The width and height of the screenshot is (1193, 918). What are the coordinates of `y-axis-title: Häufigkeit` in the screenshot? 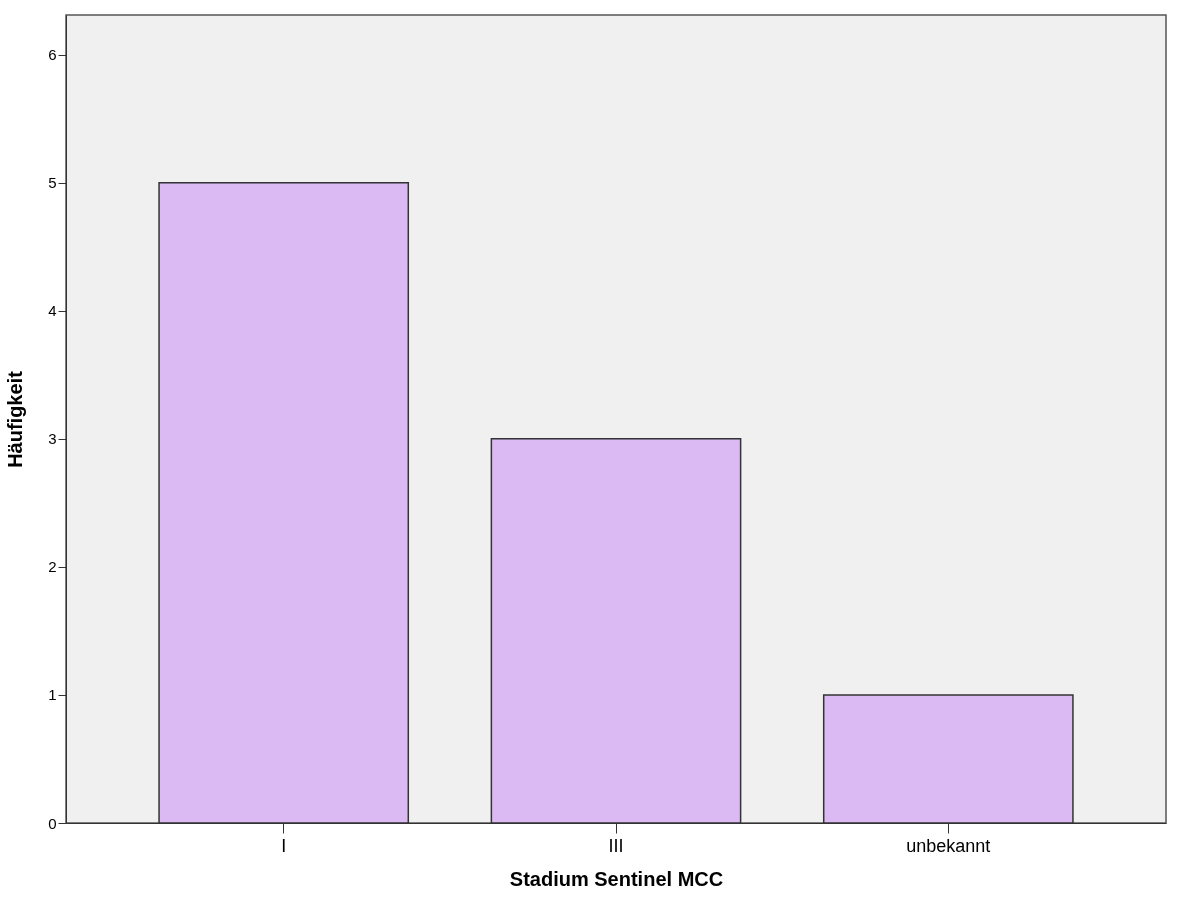 It's located at (15, 419).